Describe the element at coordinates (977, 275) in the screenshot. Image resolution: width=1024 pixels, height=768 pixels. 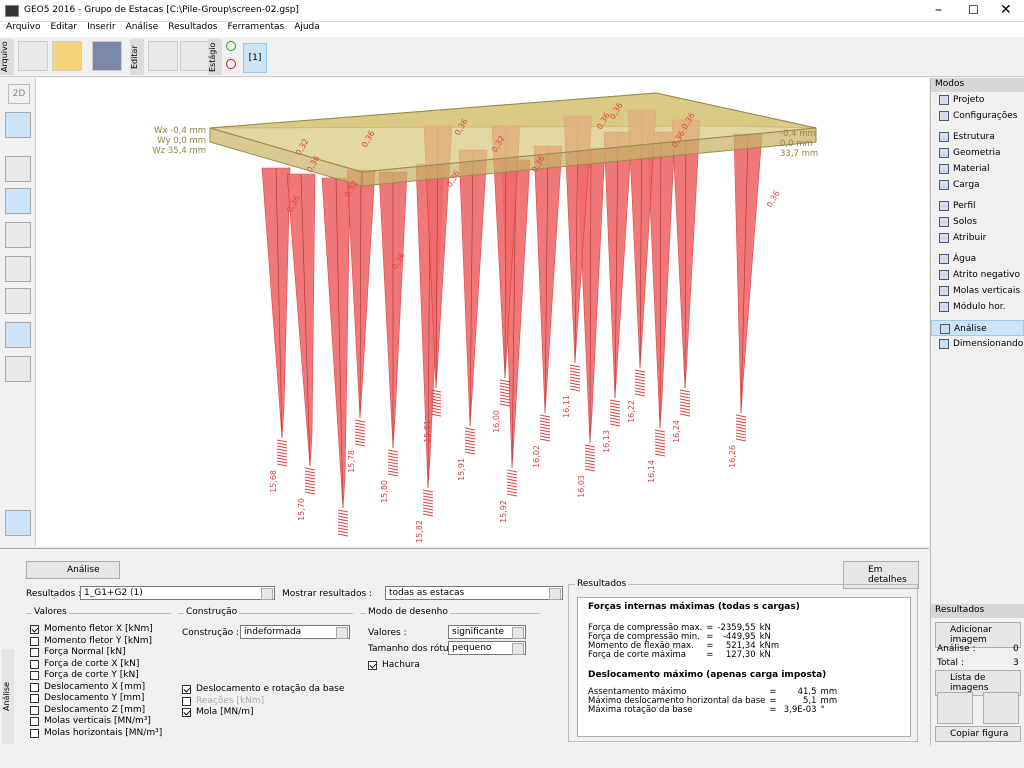
I see `mode-item: Atrito negativo` at that location.